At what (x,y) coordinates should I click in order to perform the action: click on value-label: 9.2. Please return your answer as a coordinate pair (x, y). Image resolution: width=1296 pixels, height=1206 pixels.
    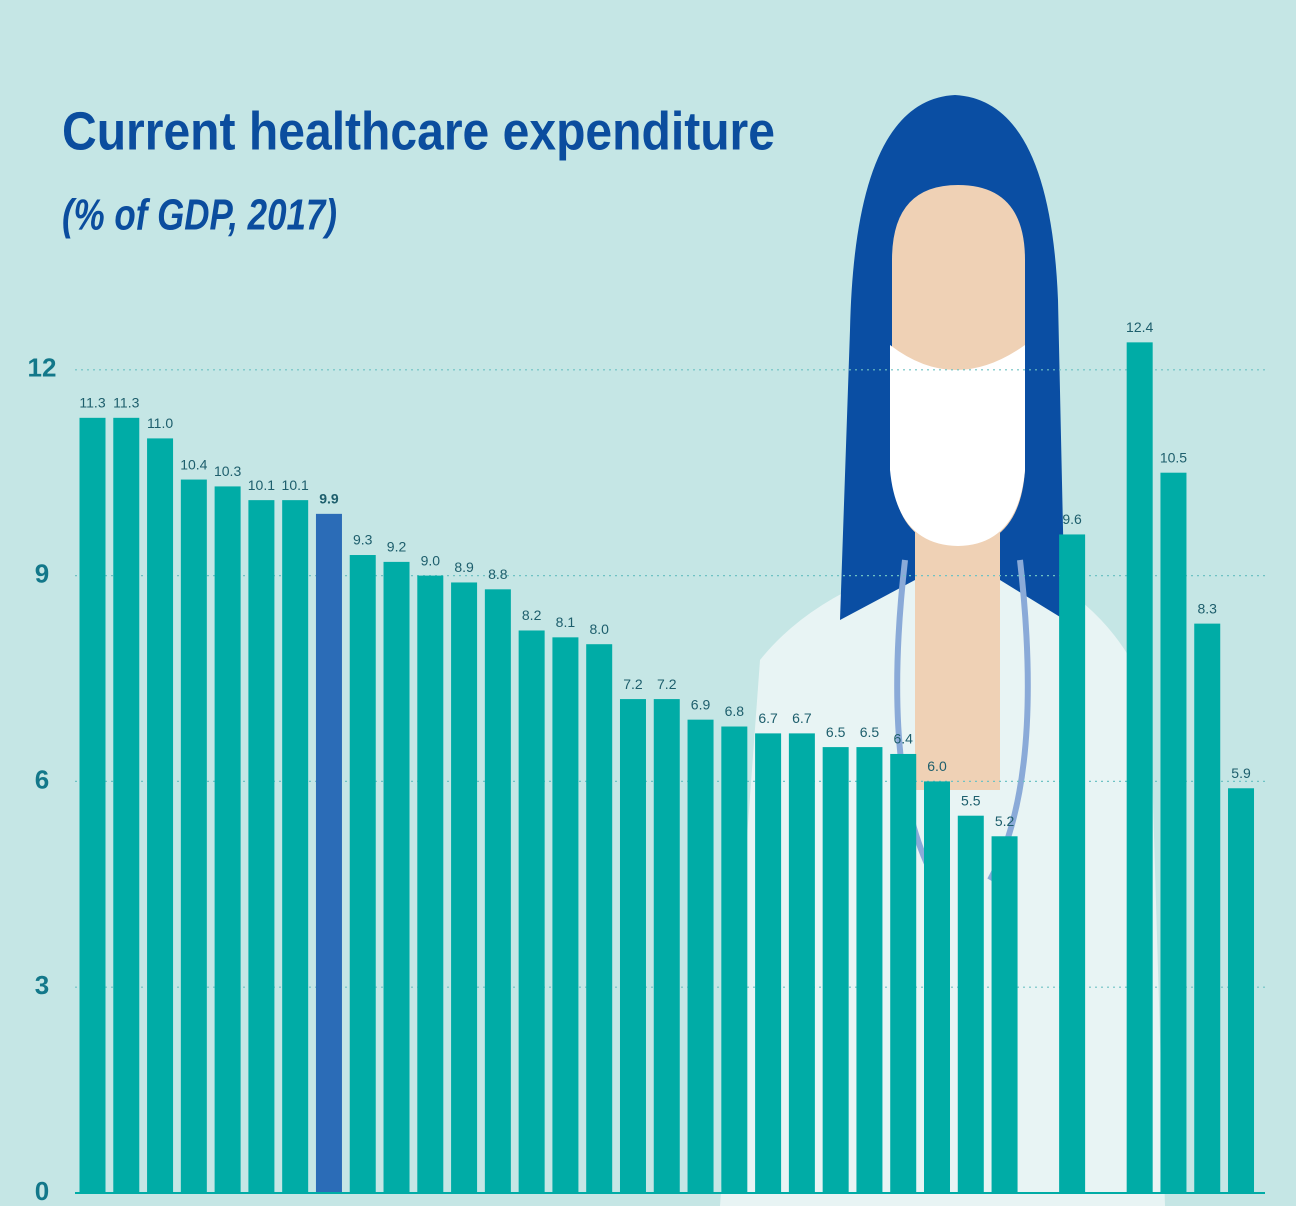
    Looking at the image, I should click on (397, 547).